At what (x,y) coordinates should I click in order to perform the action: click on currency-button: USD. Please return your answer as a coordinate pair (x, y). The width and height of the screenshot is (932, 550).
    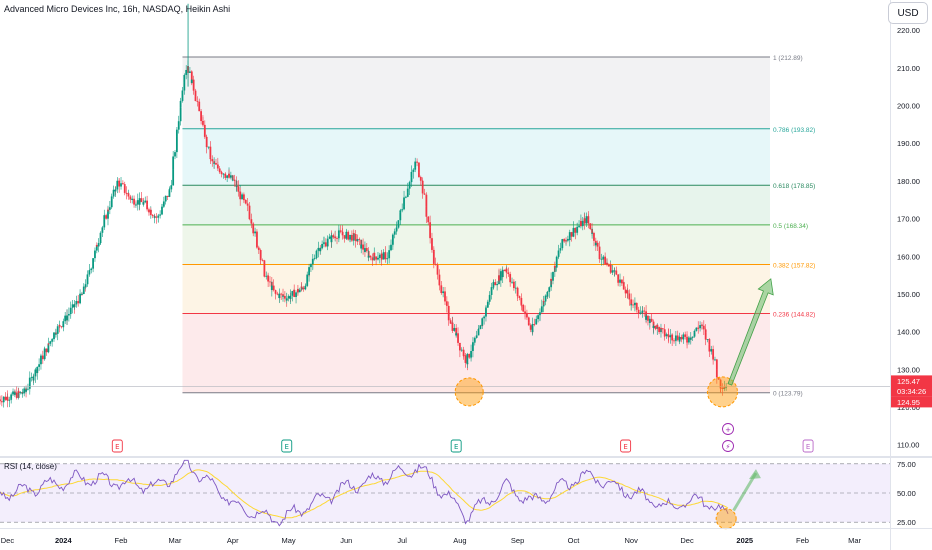
    Looking at the image, I should click on (908, 13).